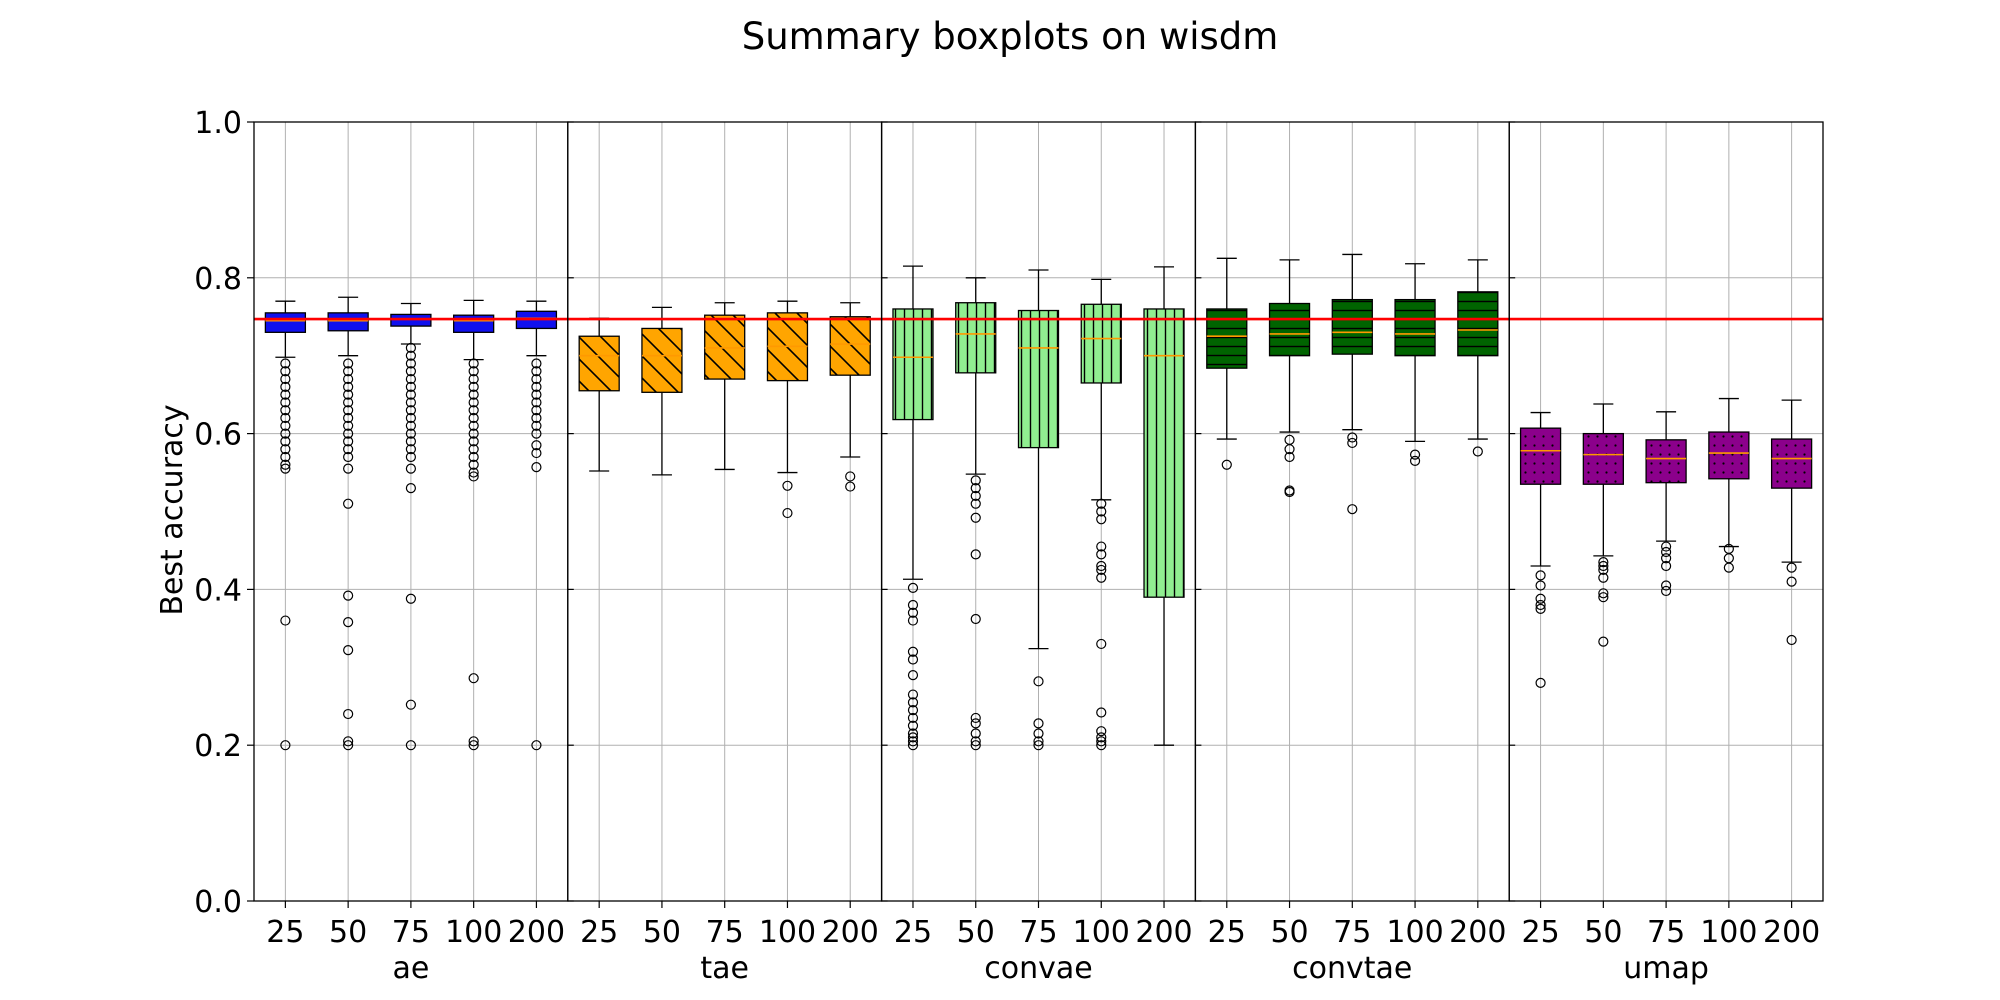  I want to click on y-tick-label: 0.0, so click(218, 902).